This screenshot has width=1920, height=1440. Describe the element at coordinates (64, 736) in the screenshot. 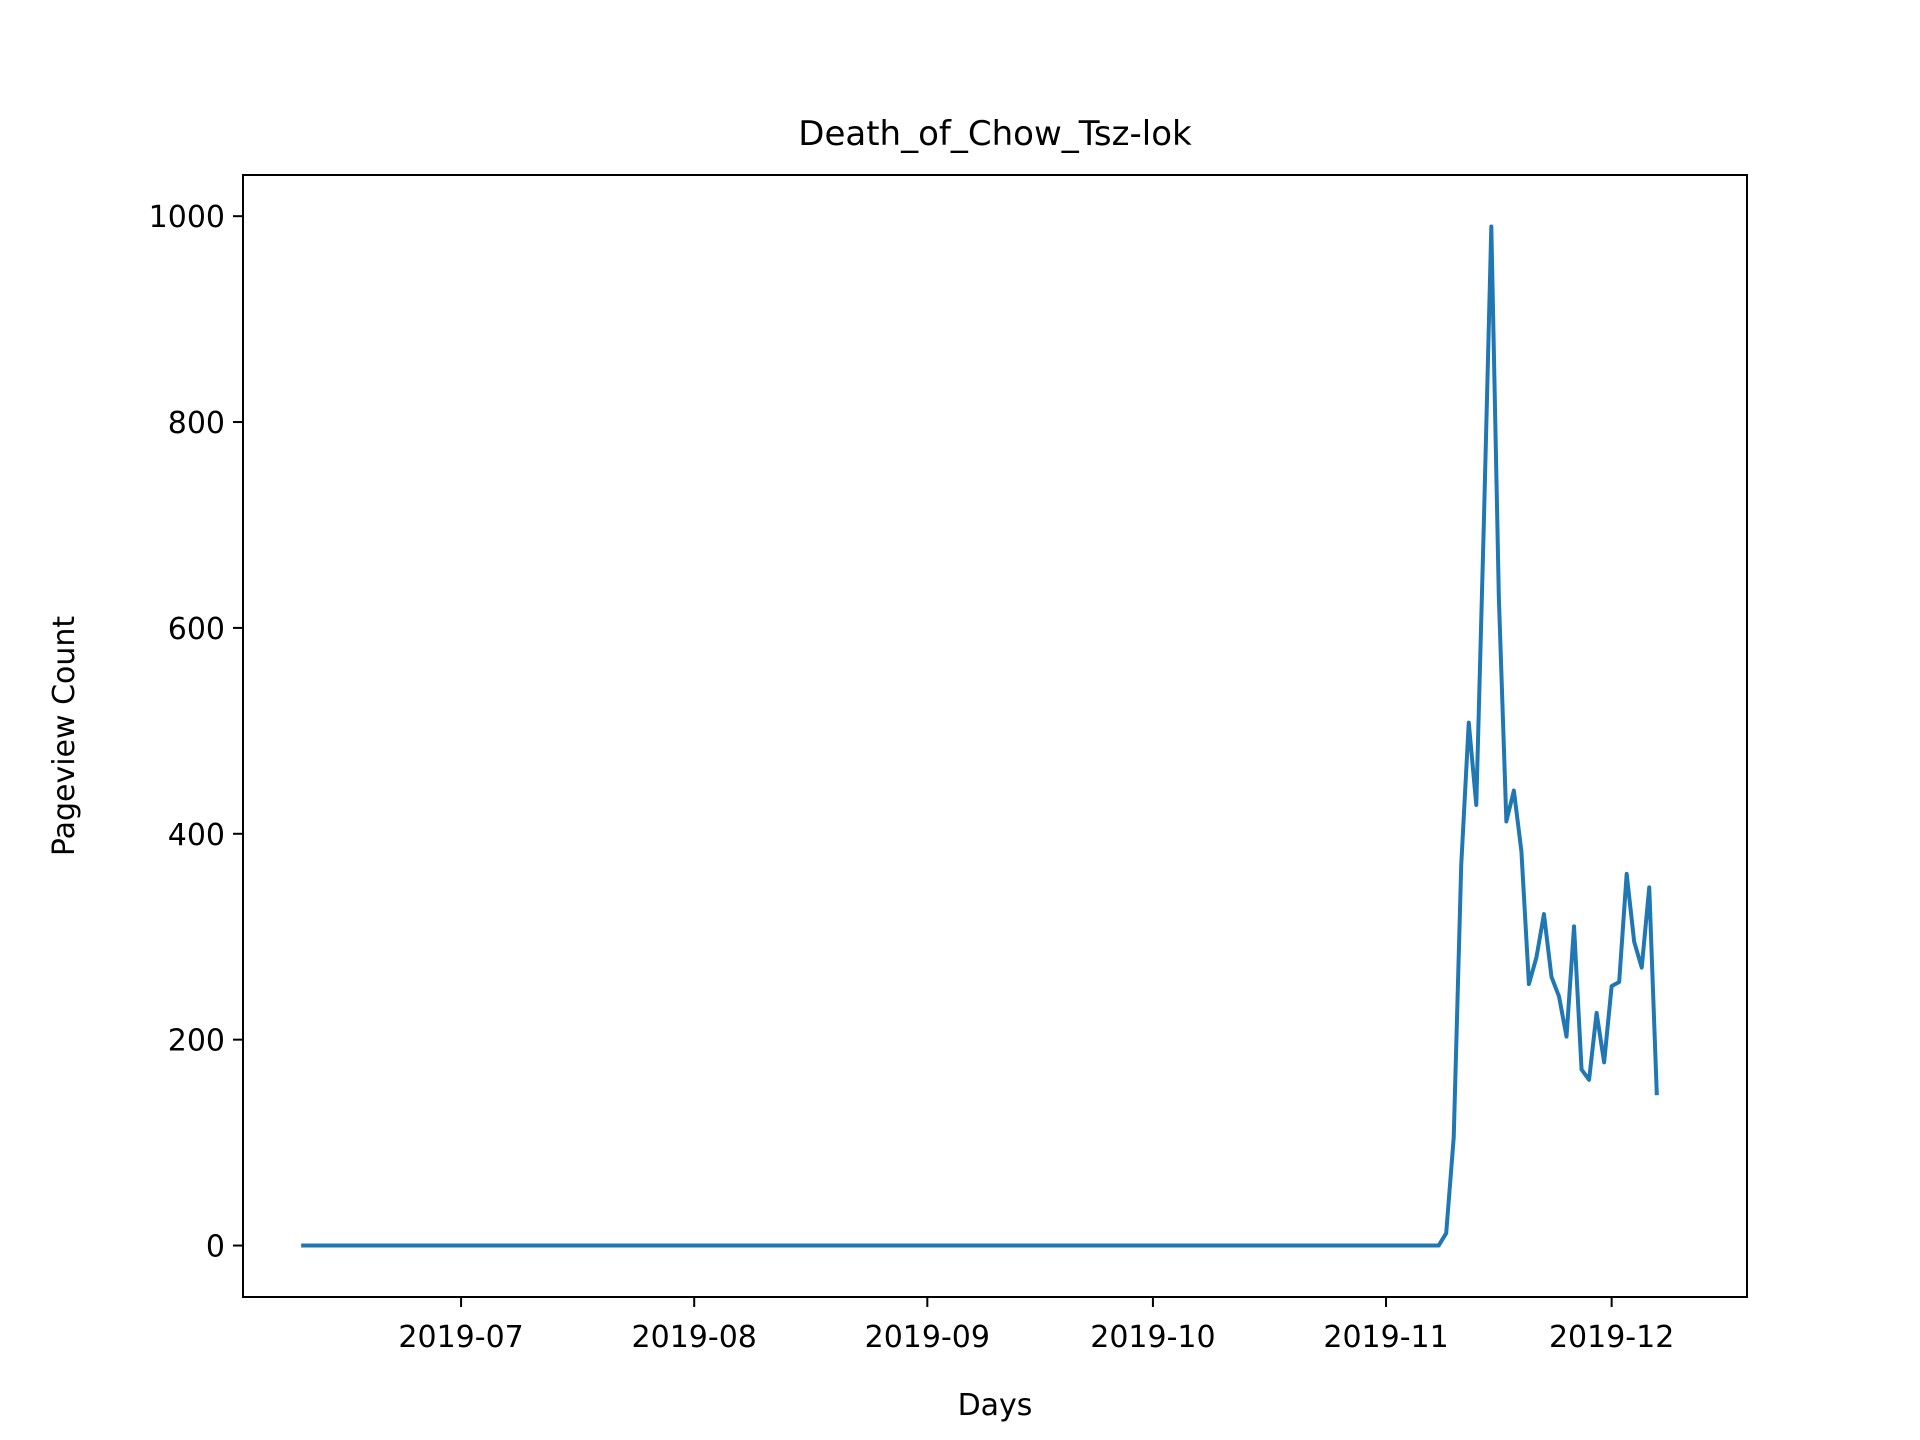

I see `y-axis-label: Pageview Count` at that location.